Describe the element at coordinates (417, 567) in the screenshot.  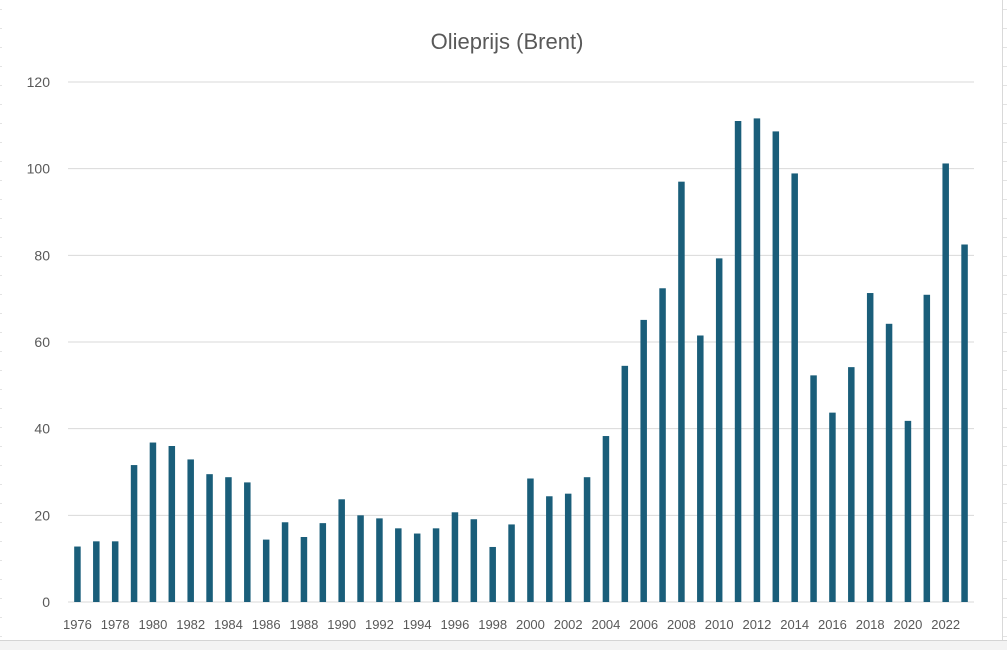
I see `bar-1994` at that location.